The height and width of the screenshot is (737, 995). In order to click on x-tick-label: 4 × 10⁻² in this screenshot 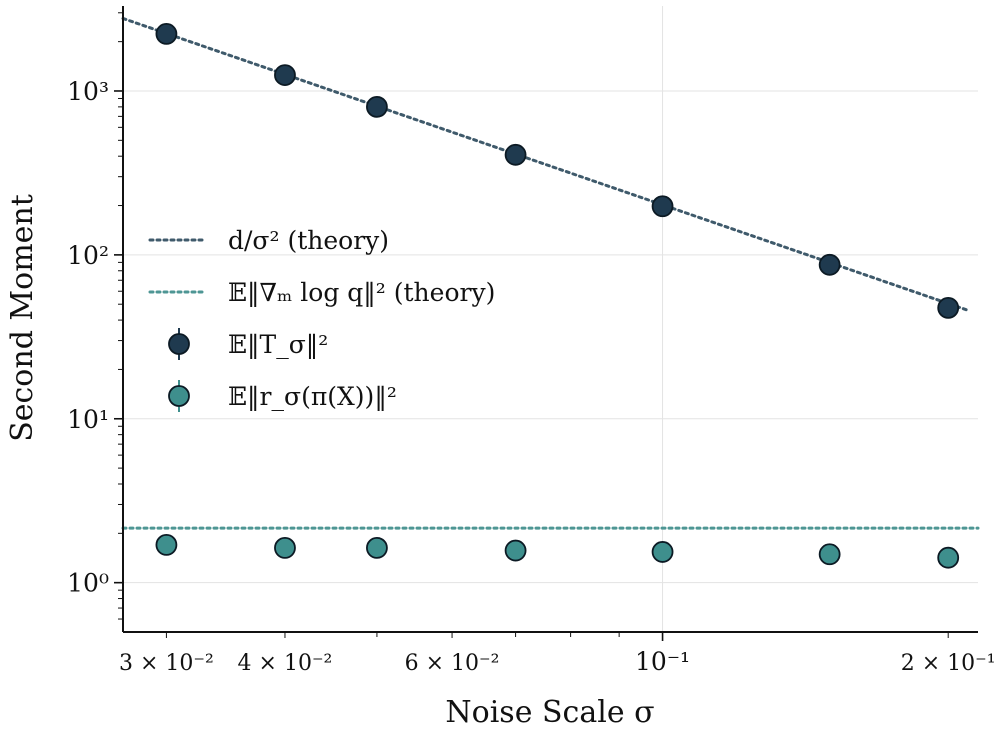, I will do `click(285, 663)`.